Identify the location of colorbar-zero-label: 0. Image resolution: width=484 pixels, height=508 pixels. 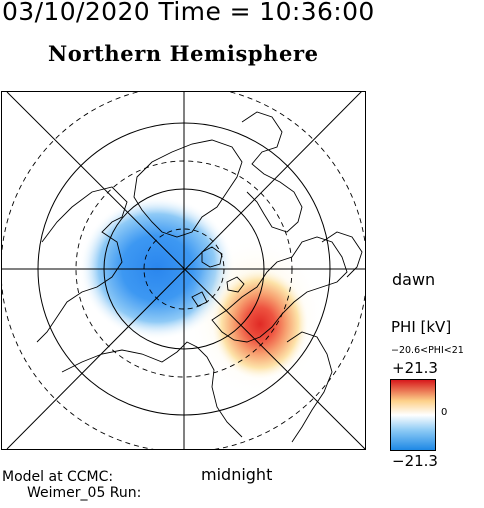
(444, 412).